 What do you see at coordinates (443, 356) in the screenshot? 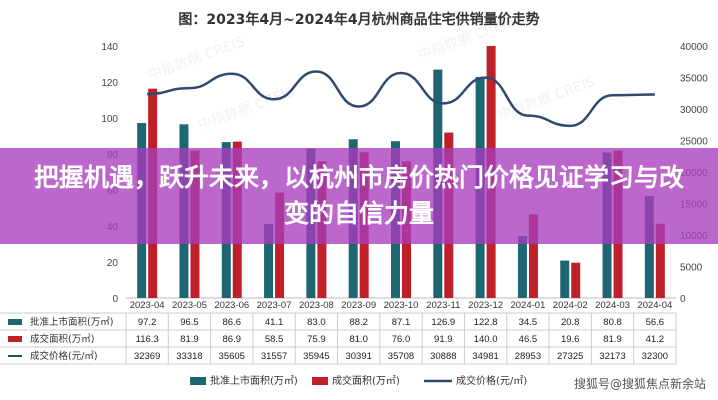
I see `table-cell: 30888` at bounding box center [443, 356].